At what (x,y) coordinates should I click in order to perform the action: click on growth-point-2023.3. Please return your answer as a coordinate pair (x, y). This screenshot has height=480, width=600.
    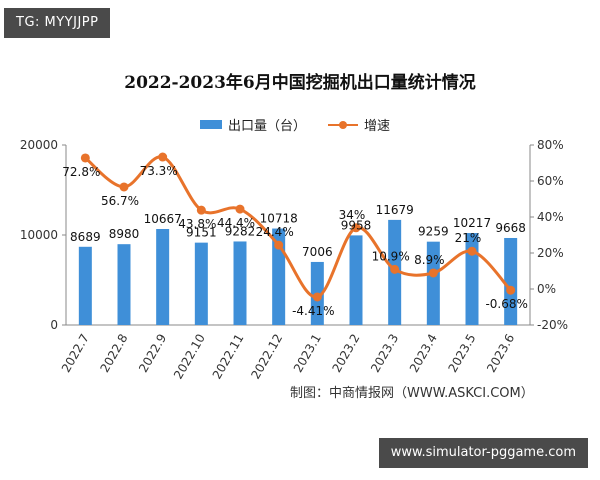
    Looking at the image, I should click on (395, 269).